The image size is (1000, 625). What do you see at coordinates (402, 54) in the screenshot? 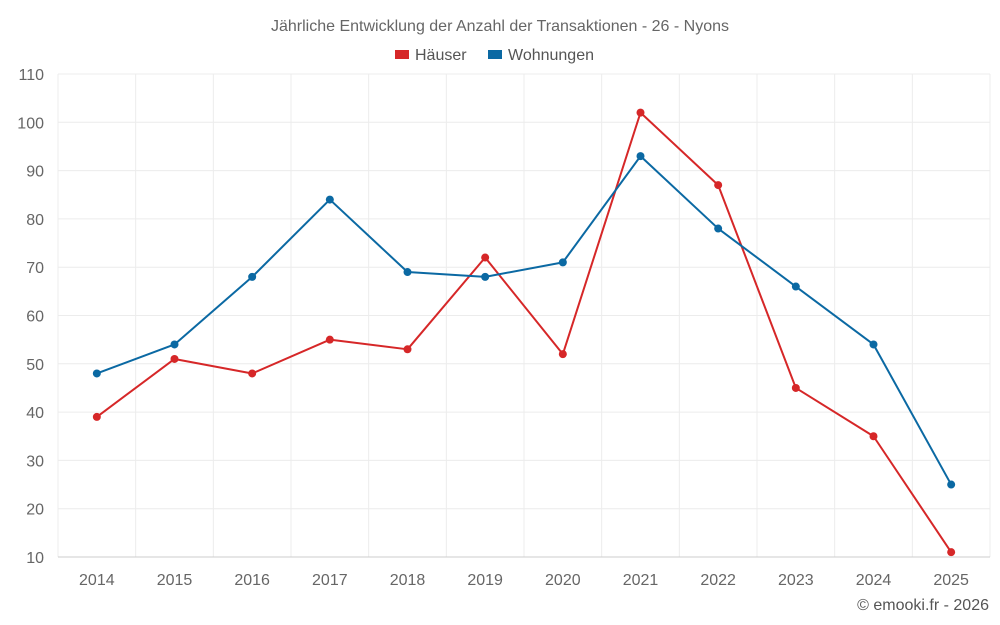
I see `legend-swatch-haeuser` at bounding box center [402, 54].